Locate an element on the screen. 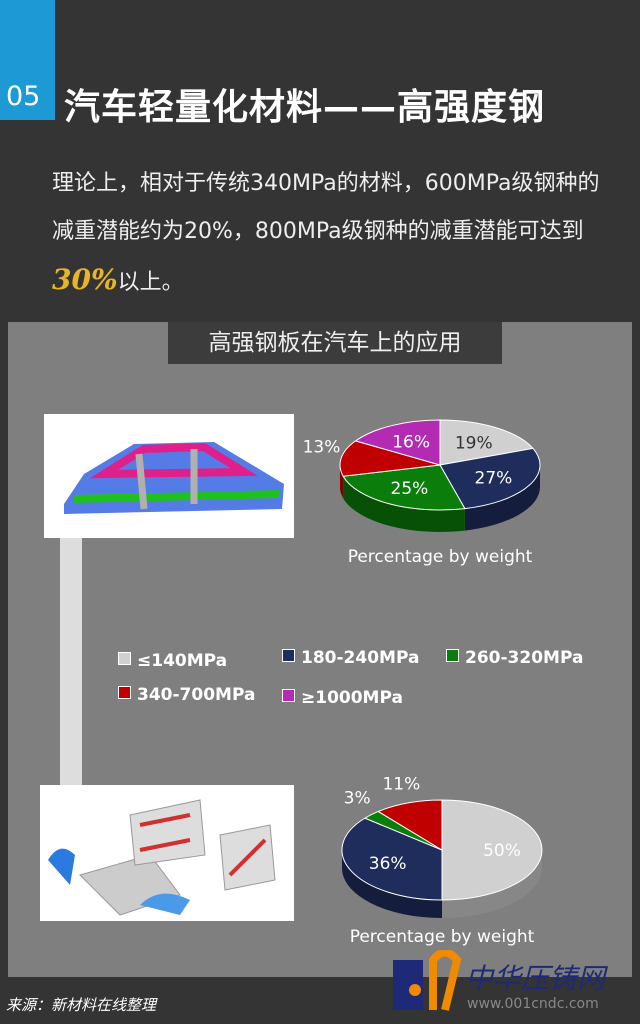  legend-label: 180-240MPa is located at coordinates (360, 658).